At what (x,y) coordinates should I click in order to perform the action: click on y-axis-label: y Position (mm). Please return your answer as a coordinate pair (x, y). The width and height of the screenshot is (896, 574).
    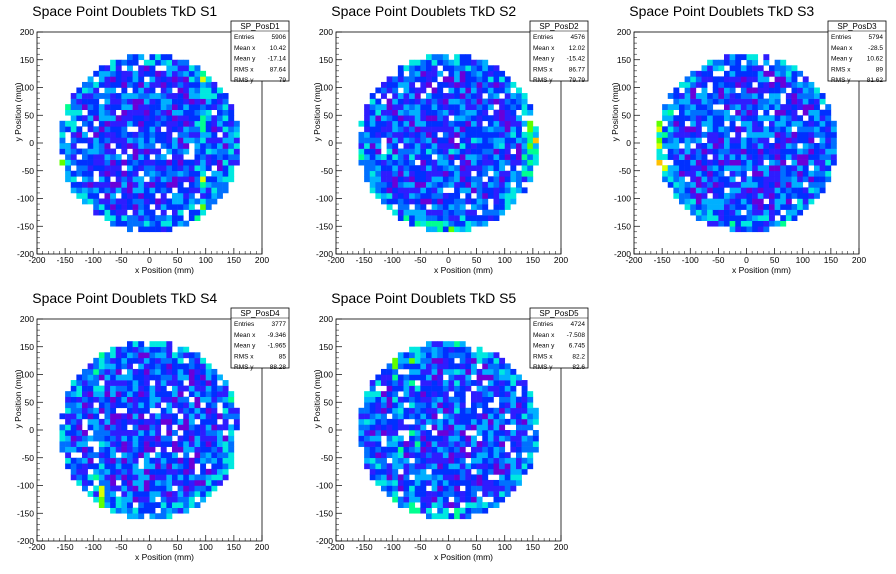
    Looking at the image, I should click on (317, 398).